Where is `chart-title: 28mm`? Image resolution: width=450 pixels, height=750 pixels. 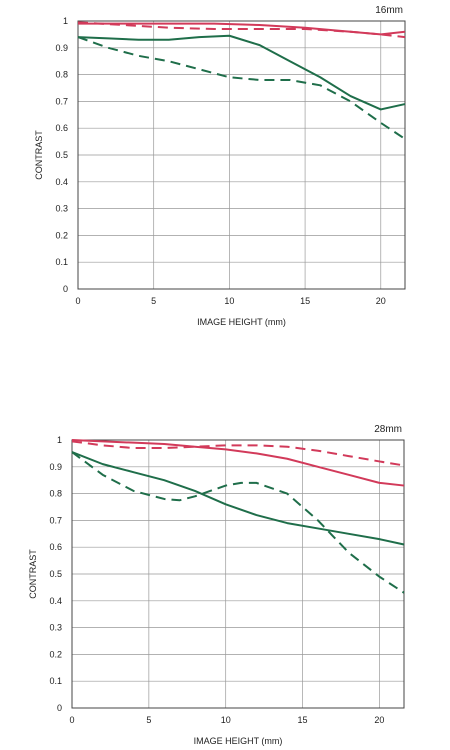 chart-title: 28mm is located at coordinates (388, 429).